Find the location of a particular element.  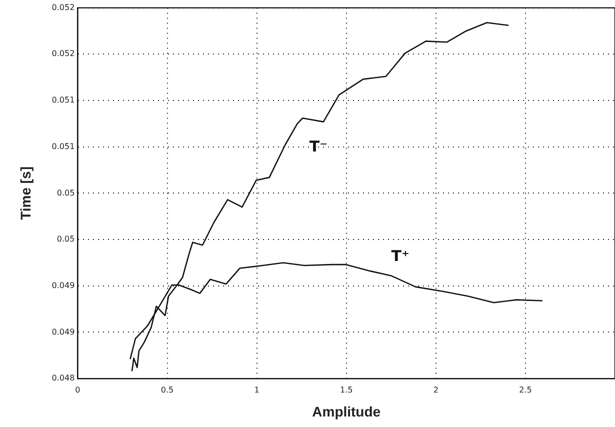

annotation: T⁺ is located at coordinates (400, 255).